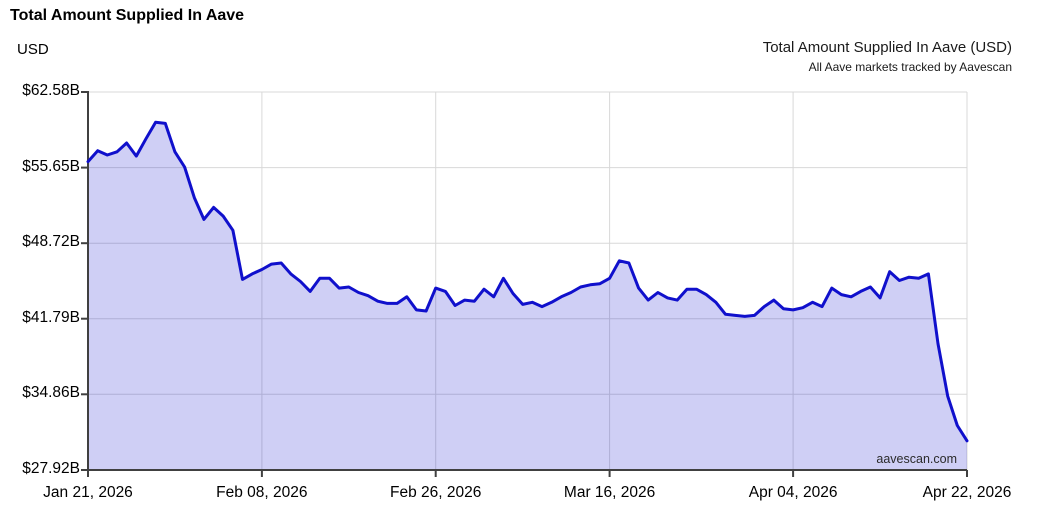  I want to click on y-tick-label: $27.92B, so click(51, 468).